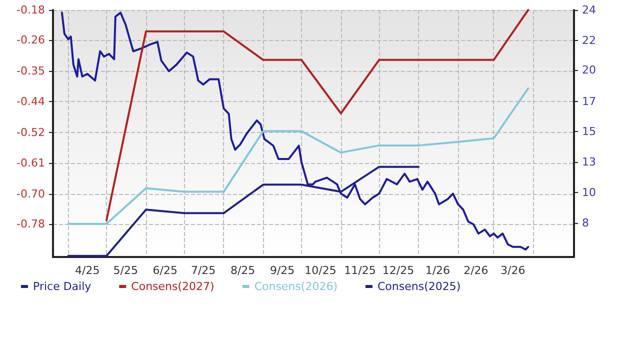 Image resolution: width=620 pixels, height=349 pixels. I want to click on y-tick-label: -0.44, so click(30, 101).